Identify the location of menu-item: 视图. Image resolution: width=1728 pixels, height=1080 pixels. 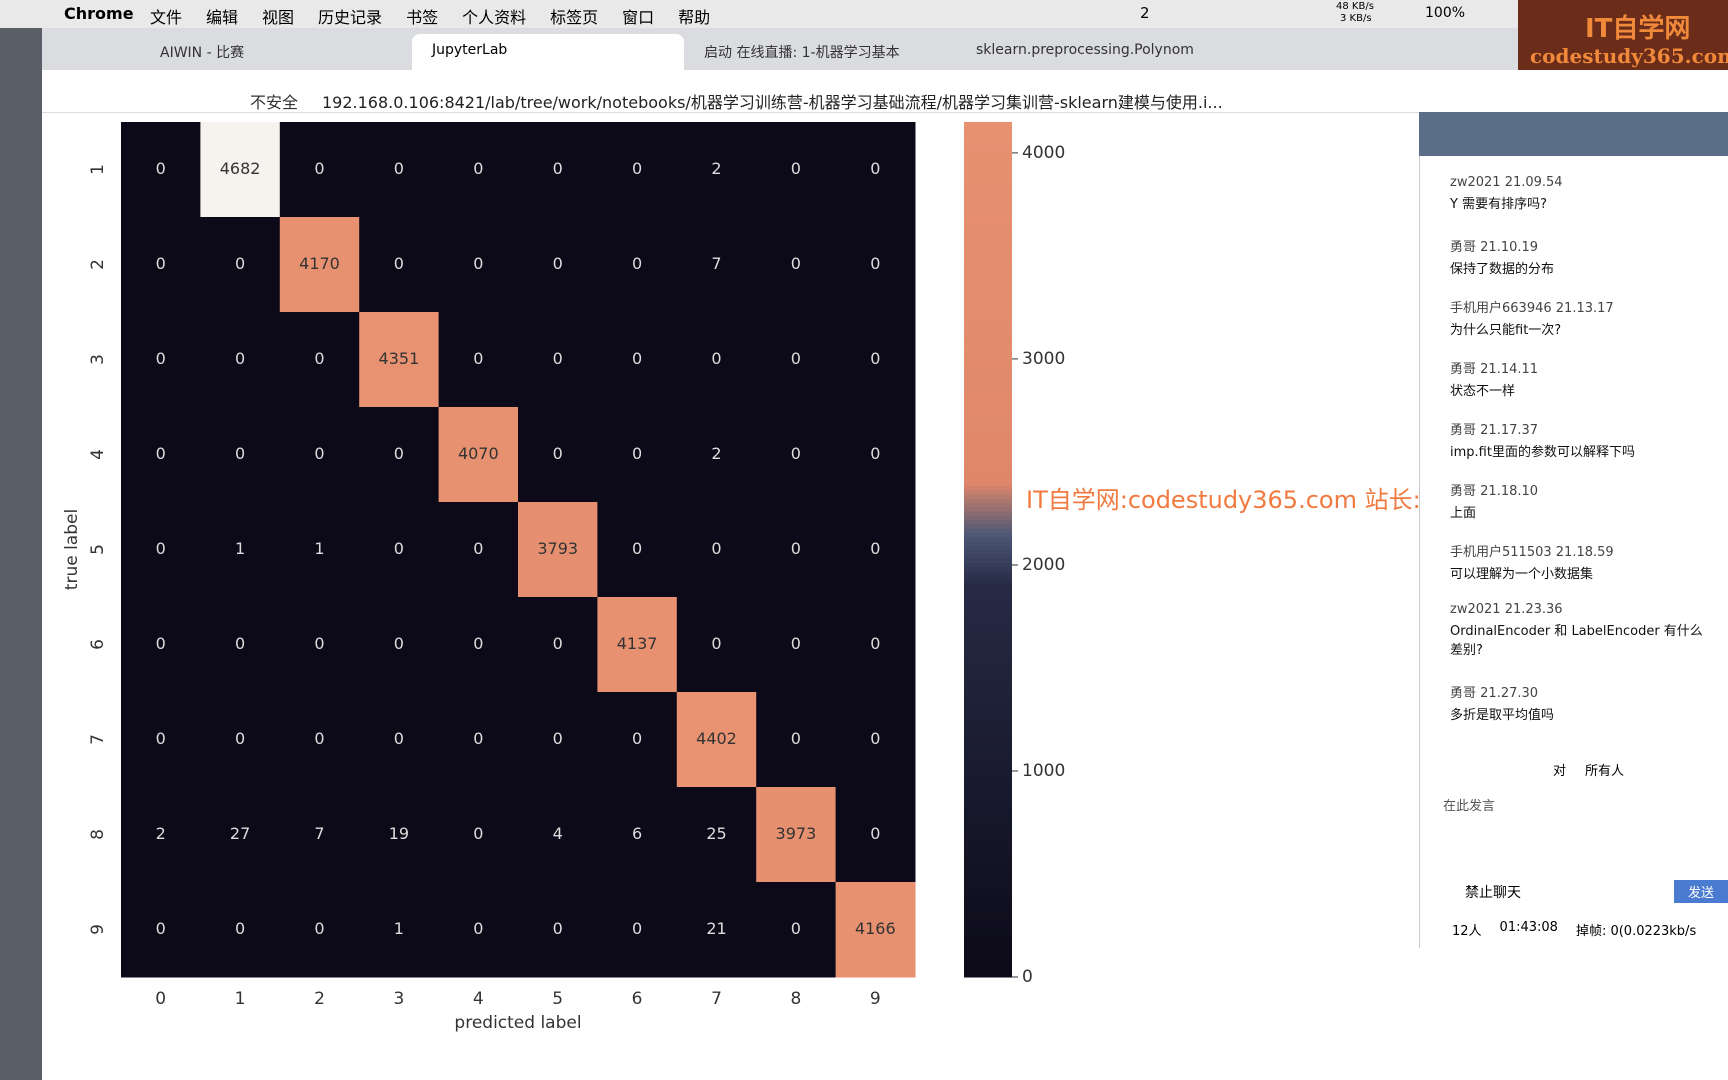
(278, 17).